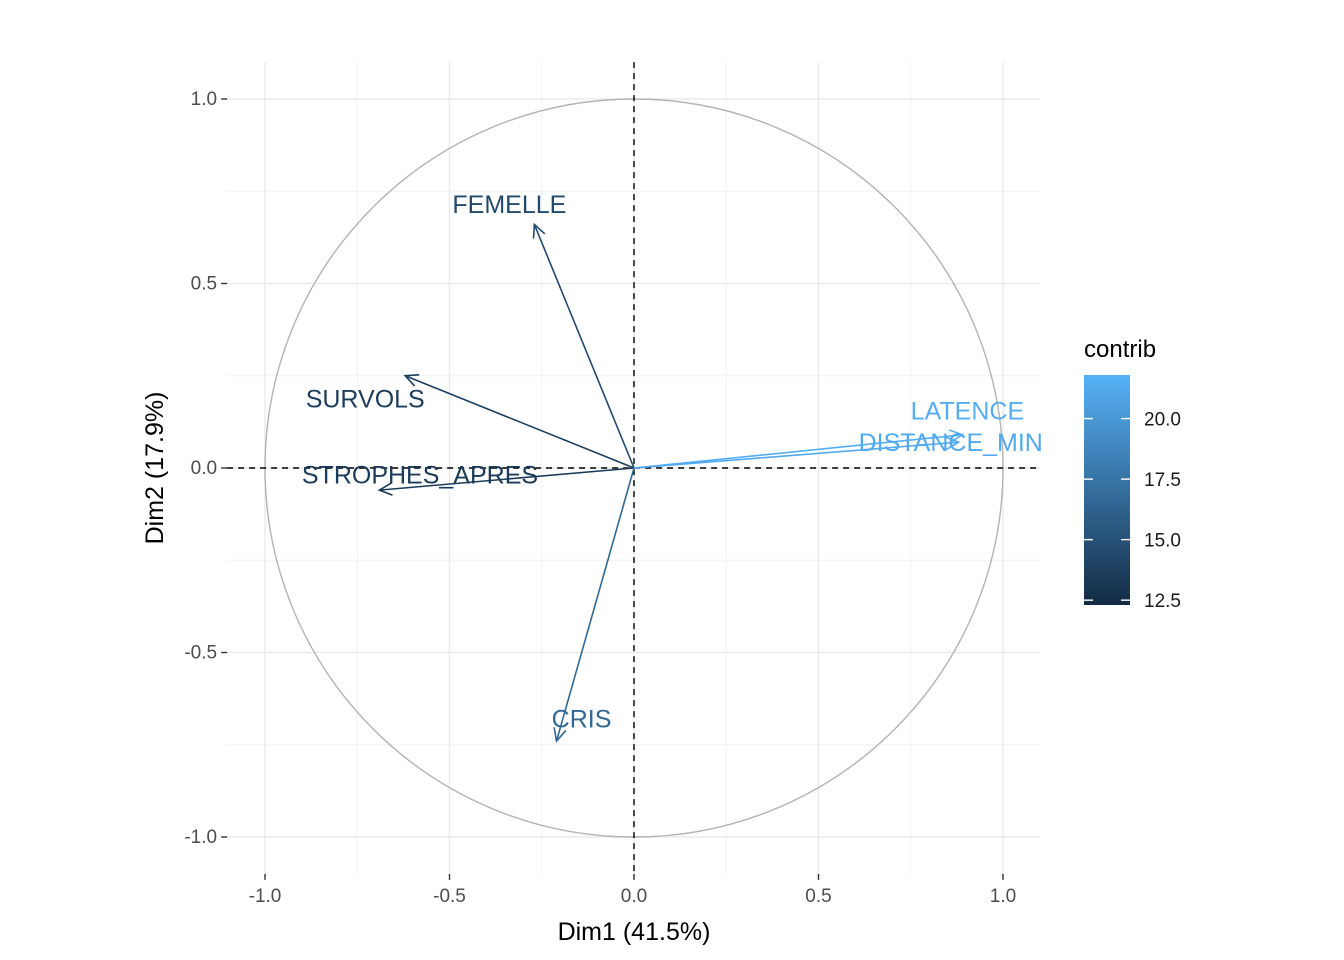 The height and width of the screenshot is (960, 1344). I want to click on x-tick-label: -1.0, so click(265, 896).